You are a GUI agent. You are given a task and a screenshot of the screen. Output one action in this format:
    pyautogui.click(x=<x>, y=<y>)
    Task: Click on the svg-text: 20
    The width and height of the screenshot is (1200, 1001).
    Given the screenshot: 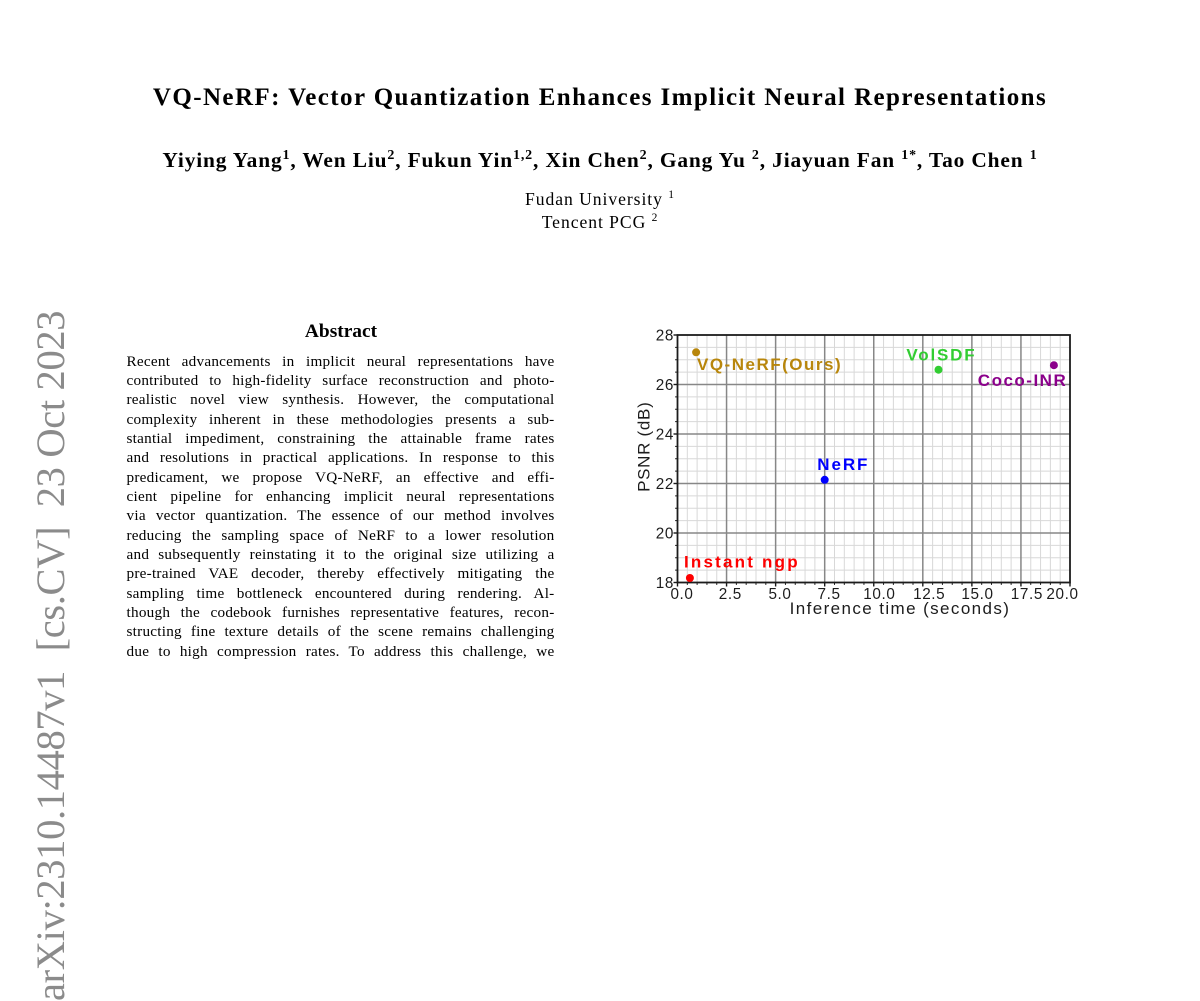 What is the action you would take?
    pyautogui.click(x=665, y=534)
    